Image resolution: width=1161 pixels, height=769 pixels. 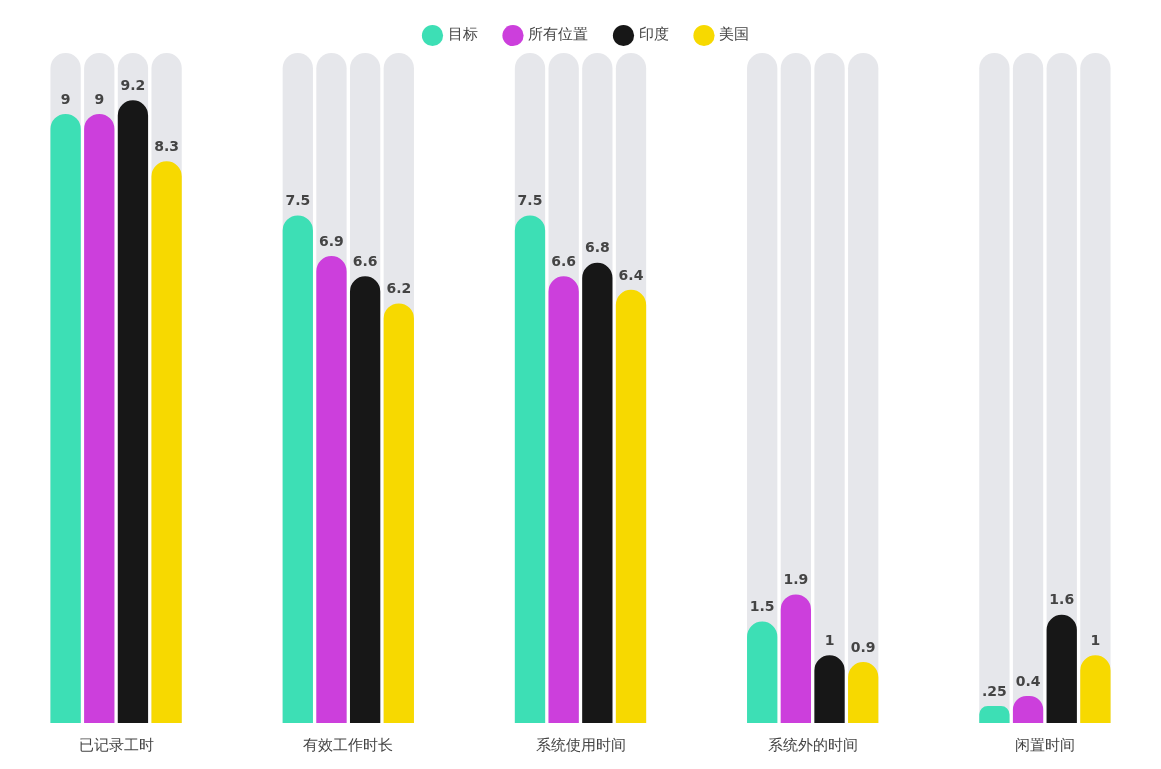 What do you see at coordinates (863, 646) in the screenshot?
I see `data-label: 0.9` at bounding box center [863, 646].